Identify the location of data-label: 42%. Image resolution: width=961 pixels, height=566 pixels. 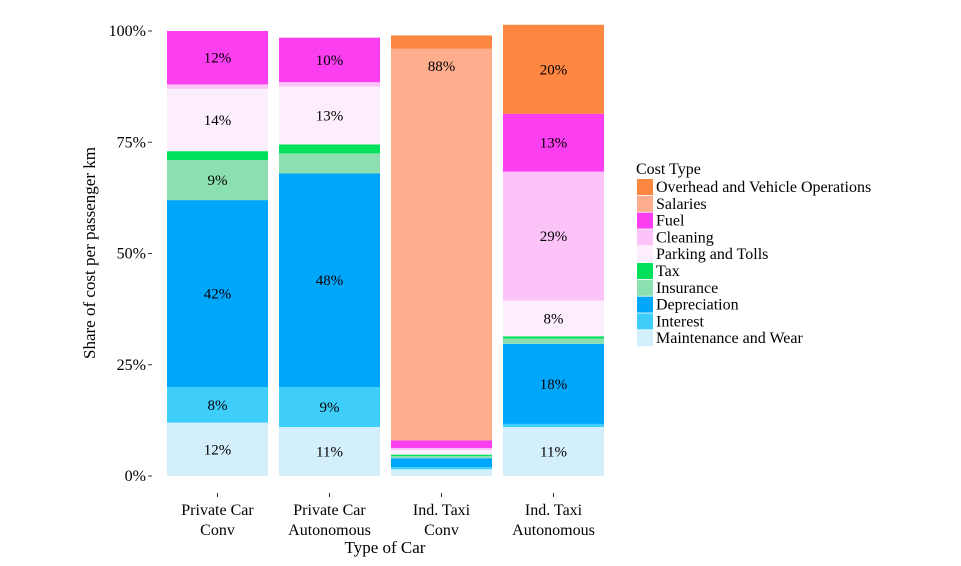
(218, 295).